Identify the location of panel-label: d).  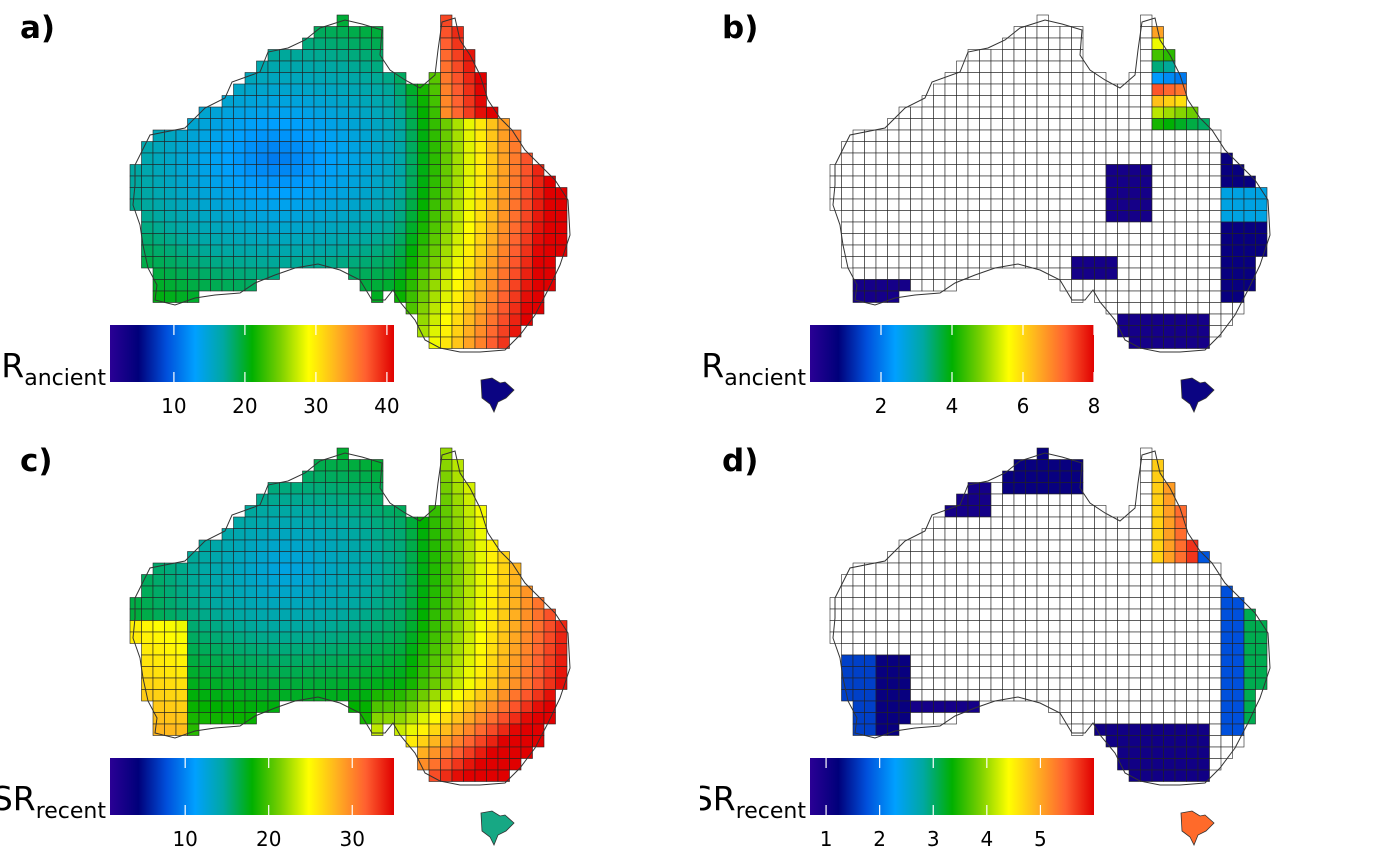
(740, 461).